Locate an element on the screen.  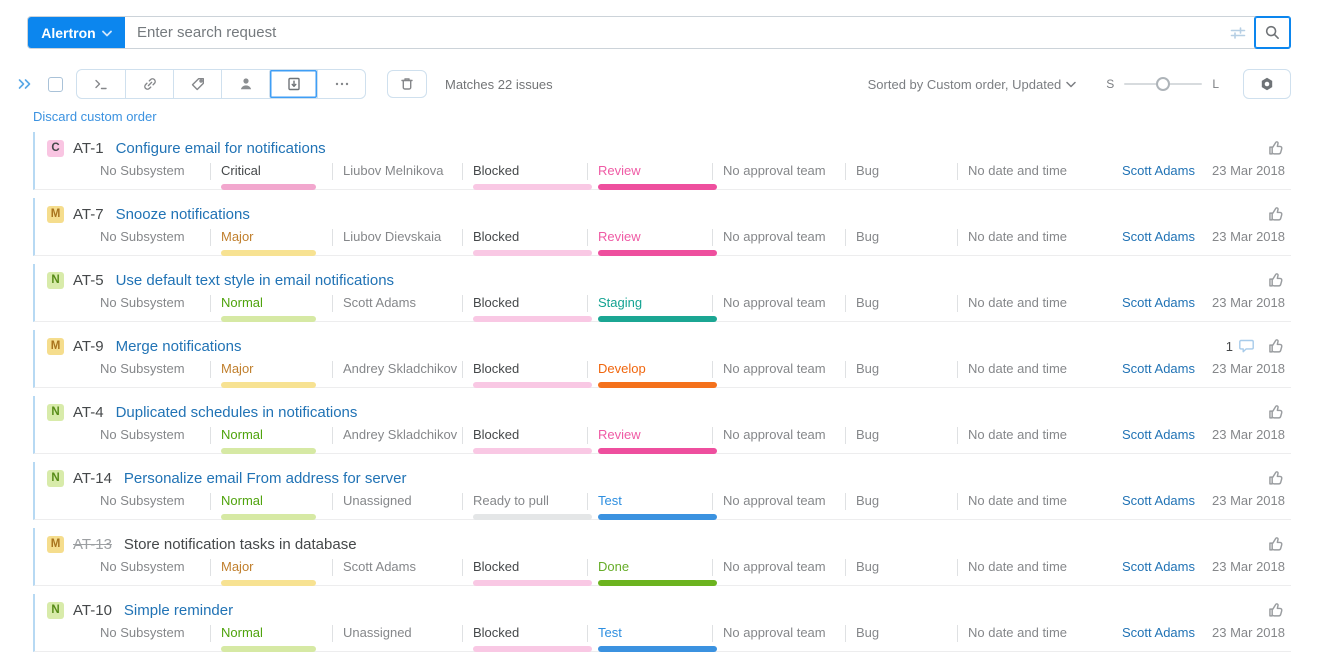
issue-row: M AT-7 Snooze notifications is located at coordinates (662, 227).